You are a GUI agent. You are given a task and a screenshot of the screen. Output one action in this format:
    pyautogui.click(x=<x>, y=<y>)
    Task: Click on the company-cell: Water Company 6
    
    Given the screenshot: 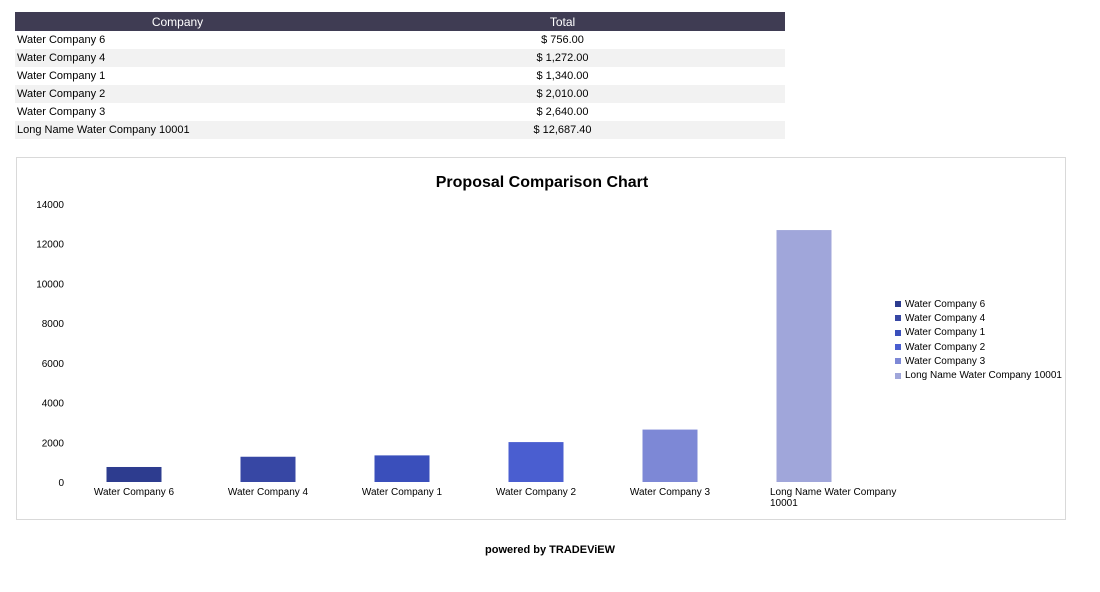 What is the action you would take?
    pyautogui.click(x=177, y=40)
    